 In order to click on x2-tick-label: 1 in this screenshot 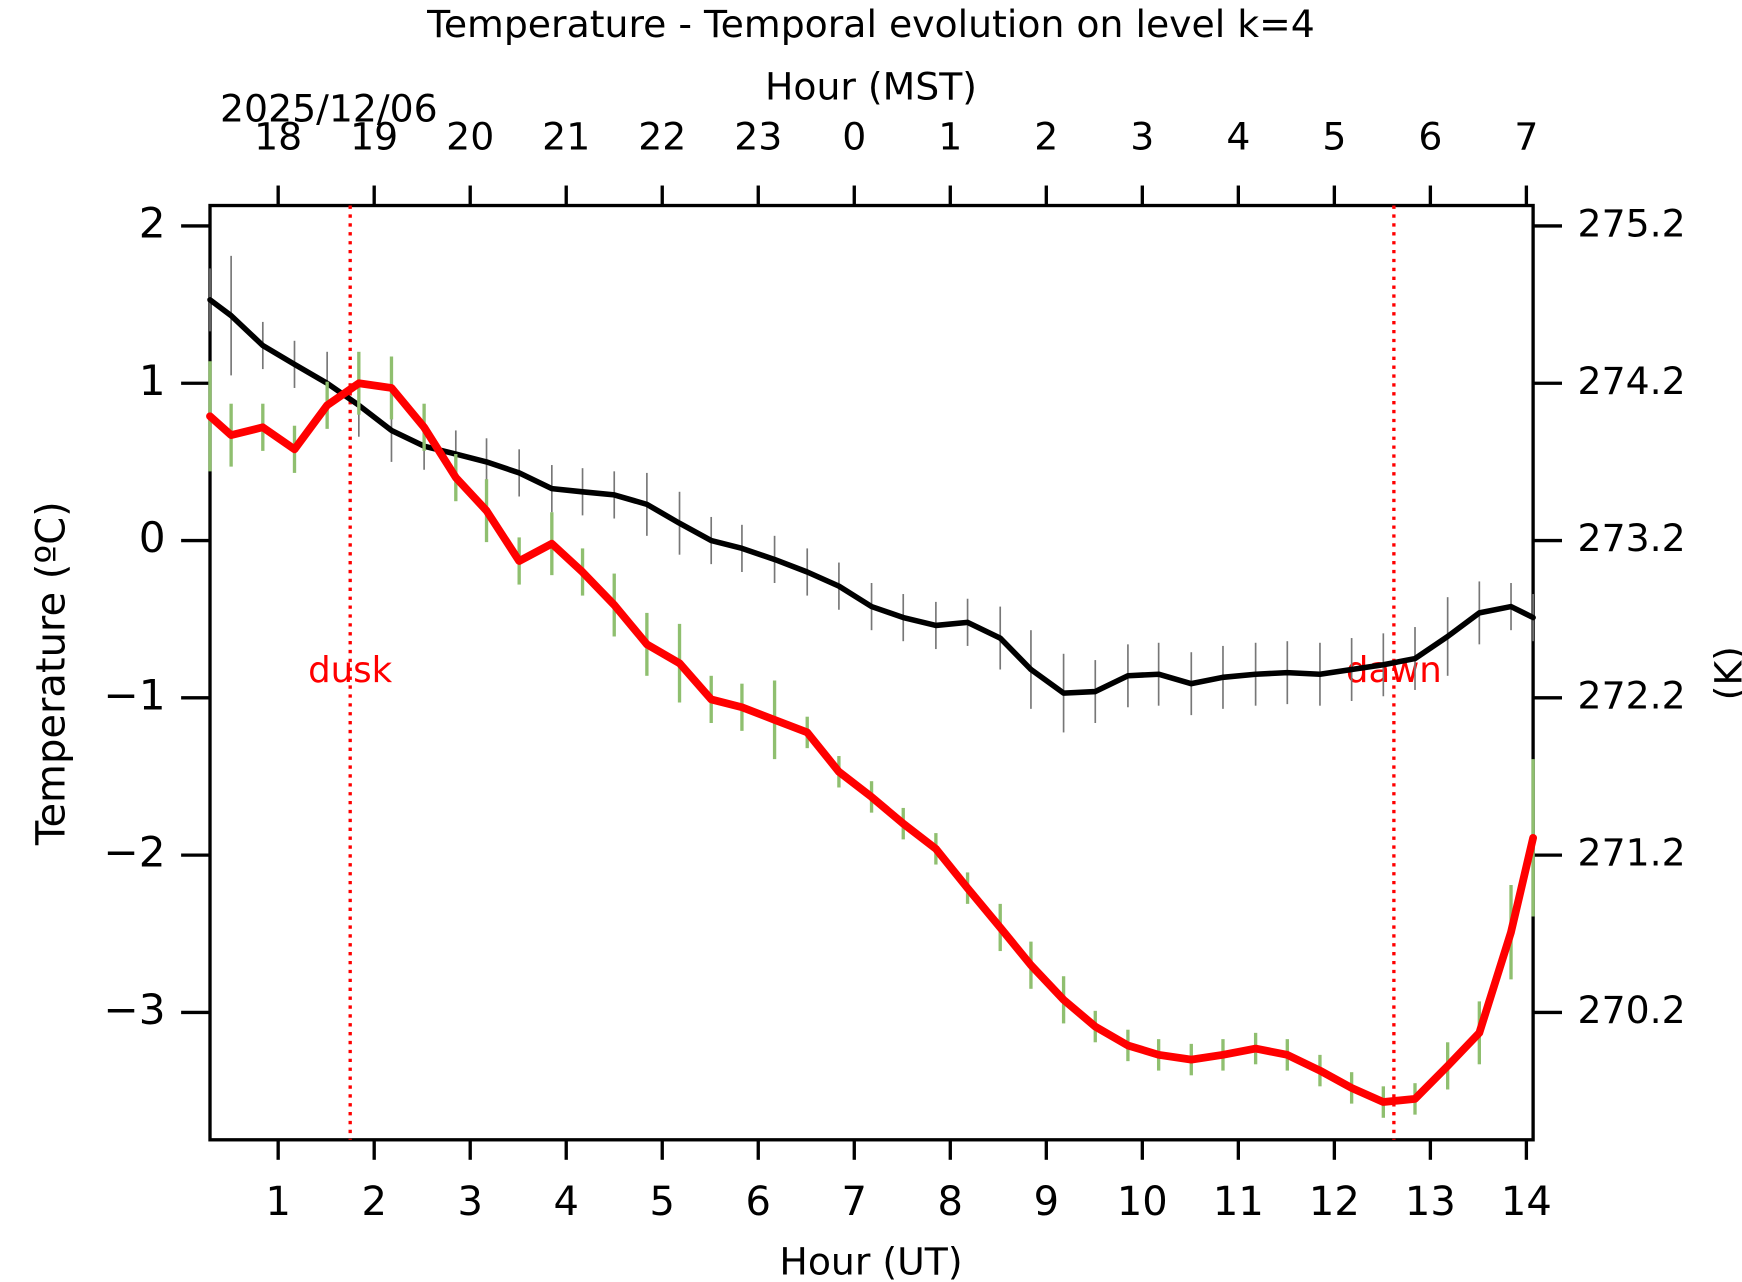, I will do `click(950, 136)`.